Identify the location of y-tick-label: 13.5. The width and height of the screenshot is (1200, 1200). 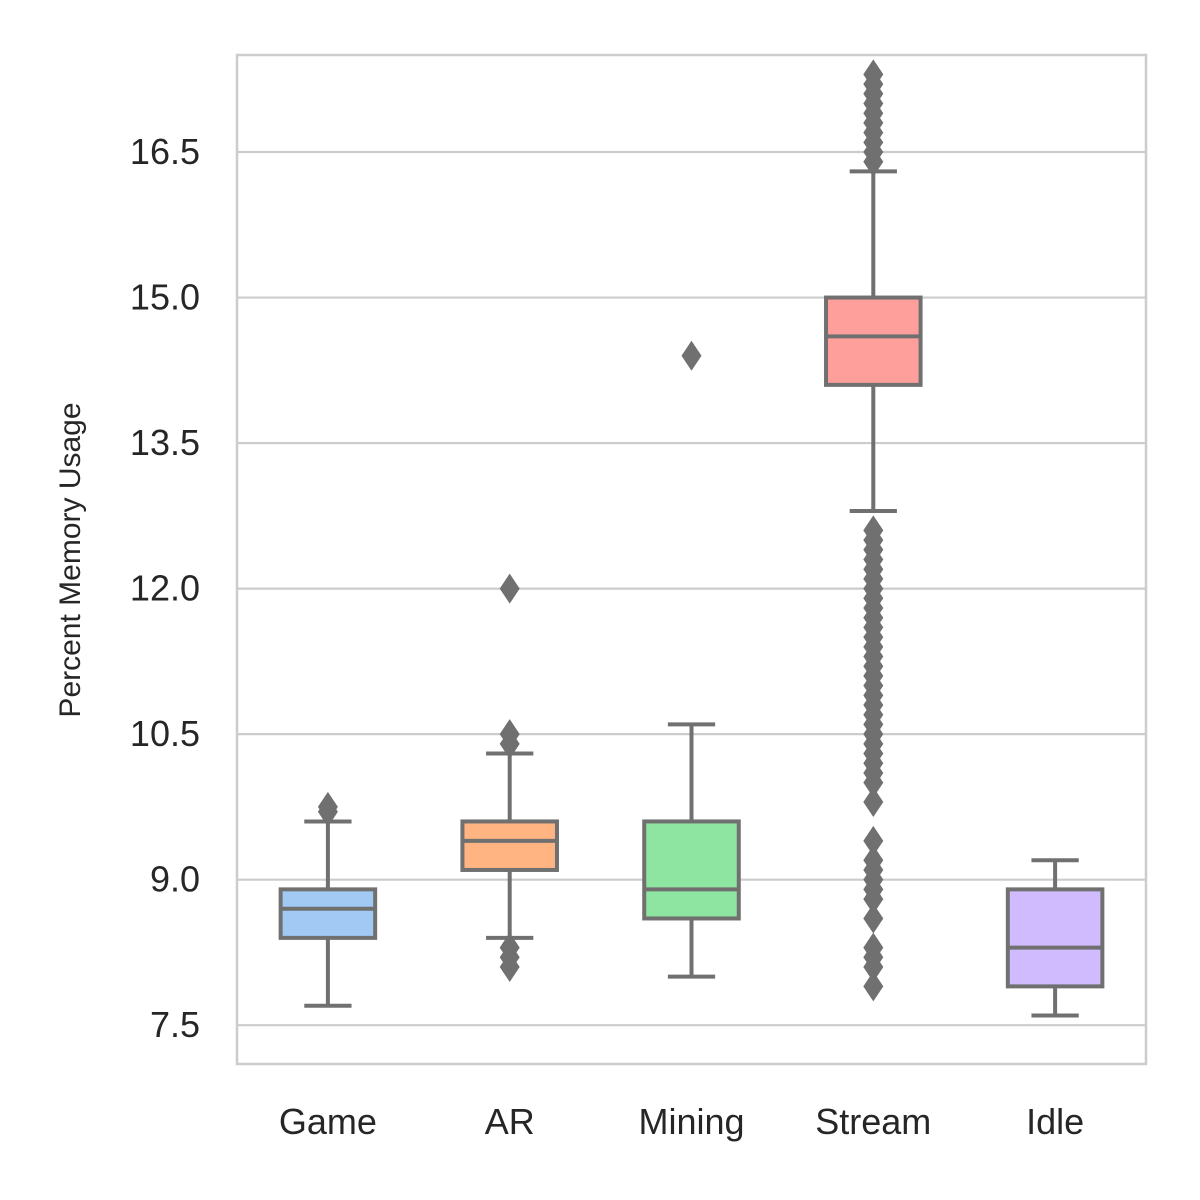
(165, 442).